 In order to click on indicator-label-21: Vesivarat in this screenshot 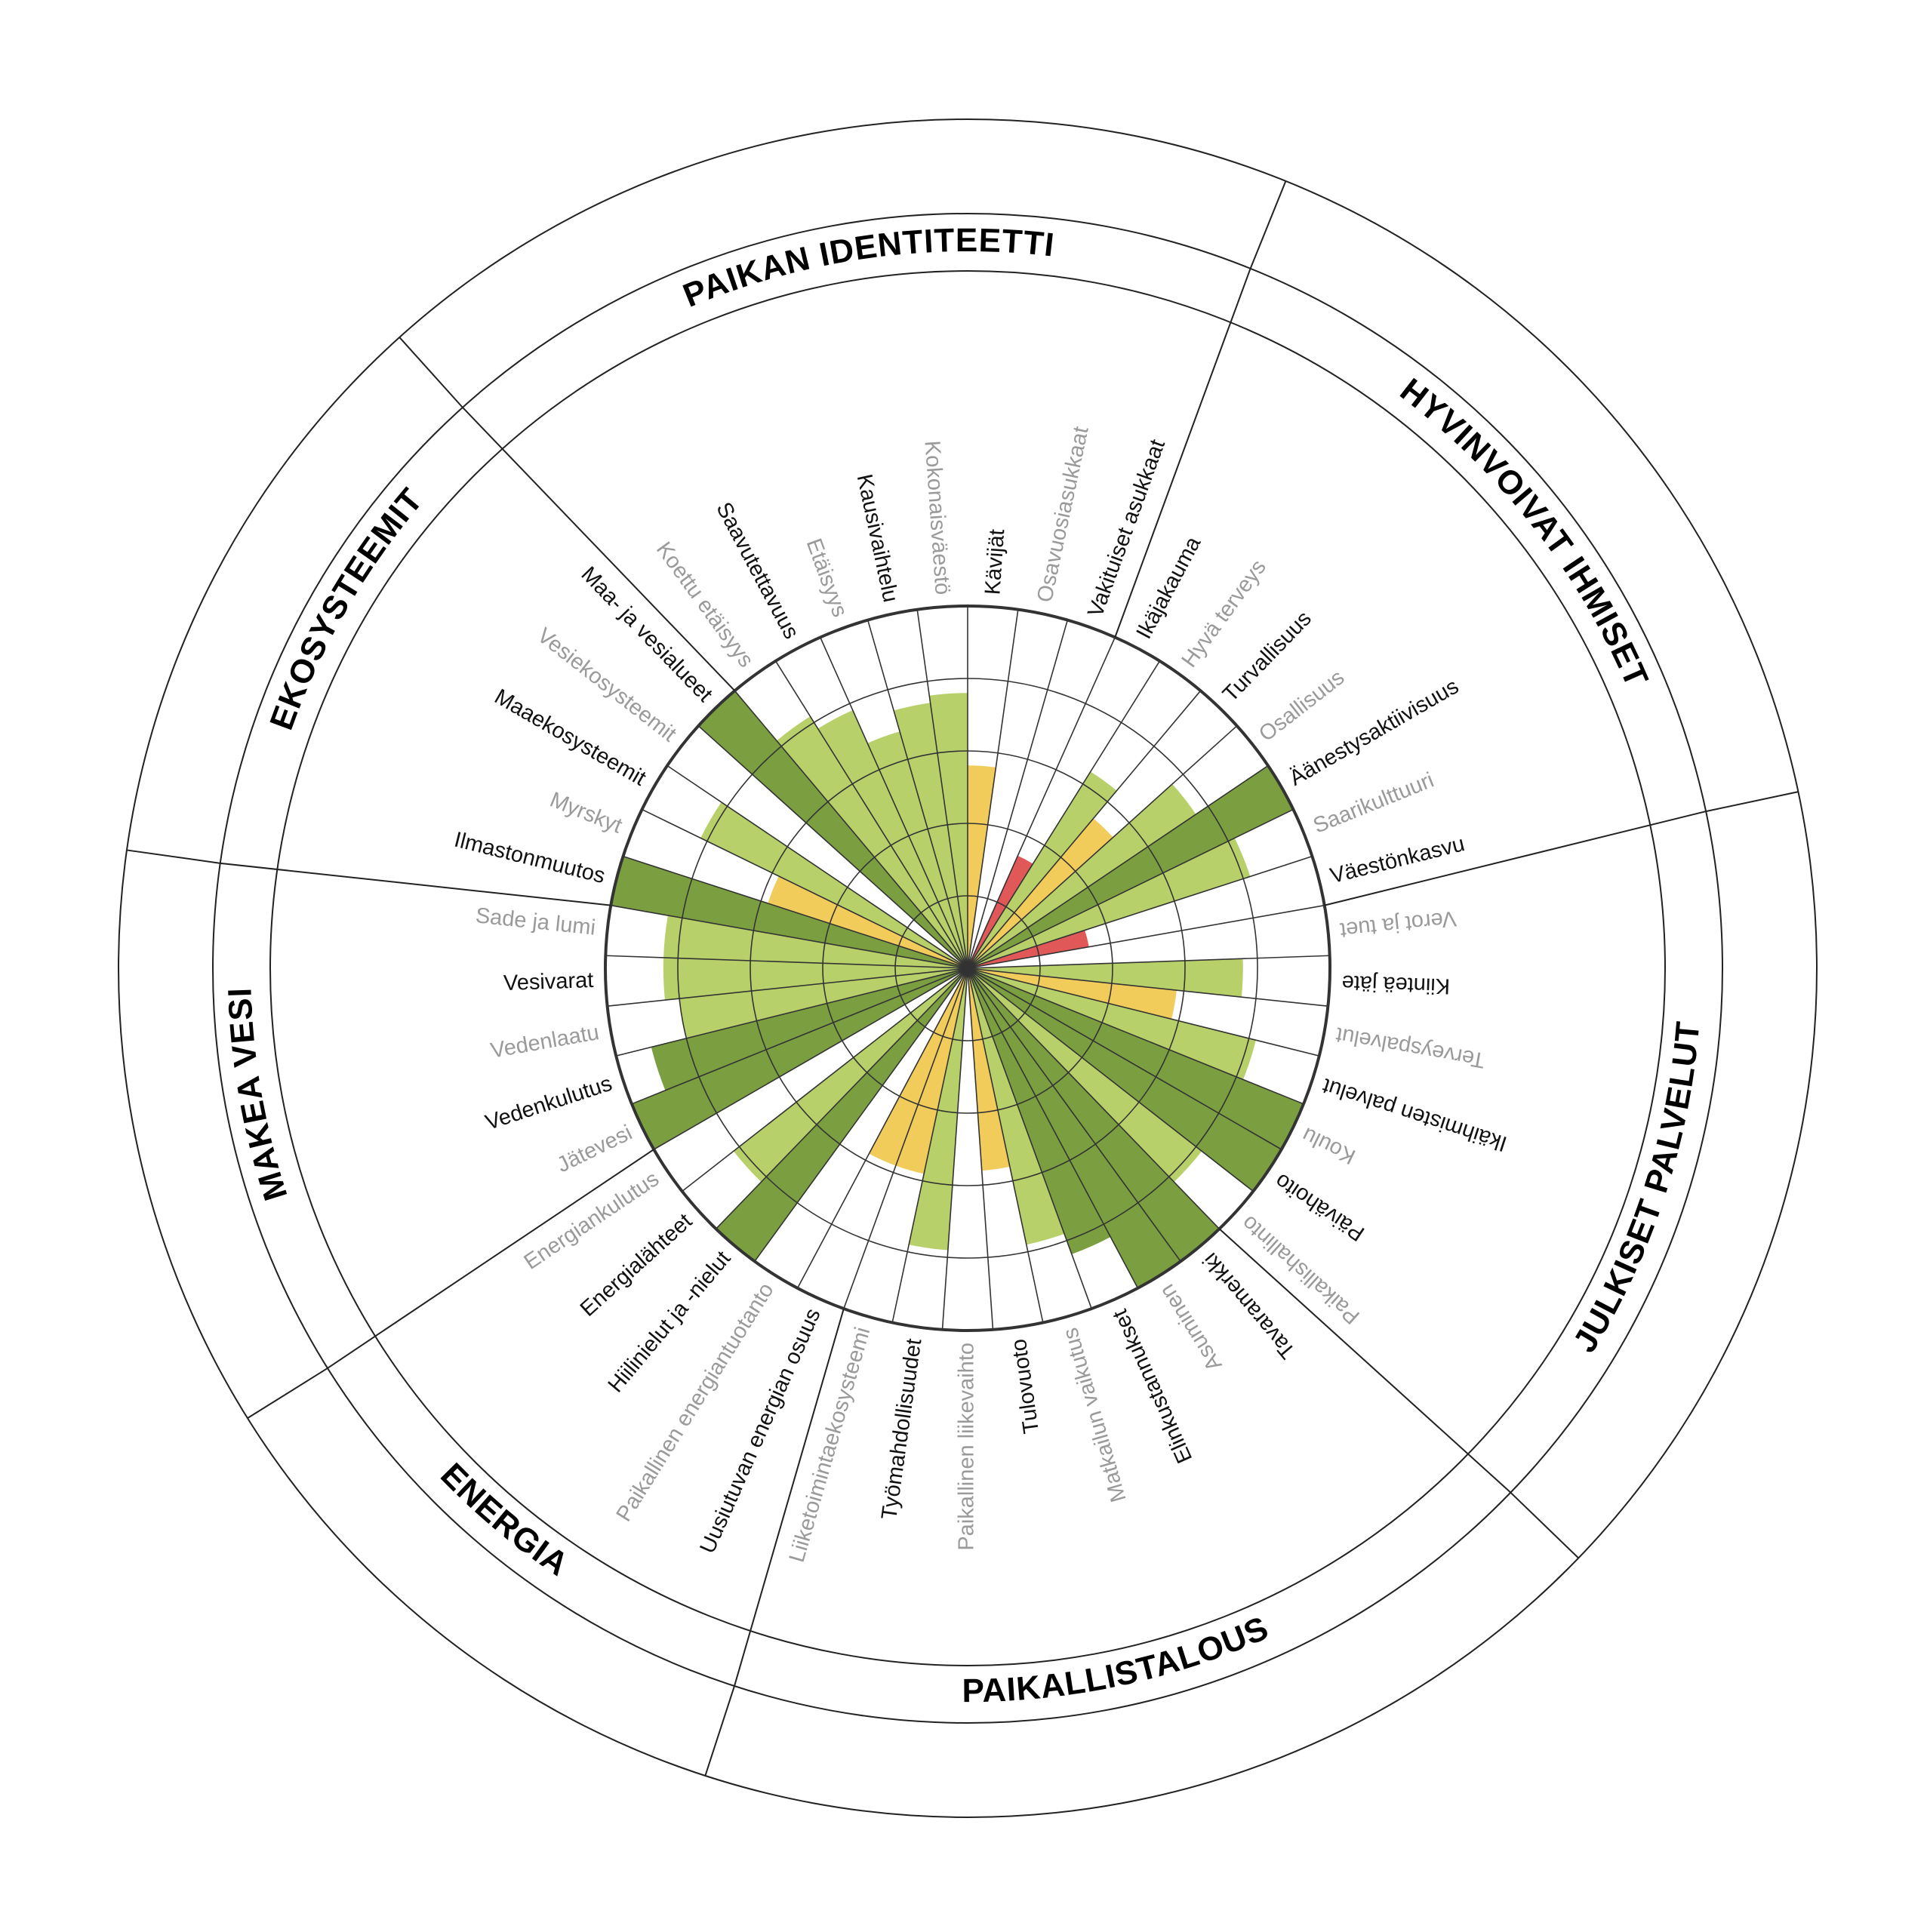, I will do `click(548, 981)`.